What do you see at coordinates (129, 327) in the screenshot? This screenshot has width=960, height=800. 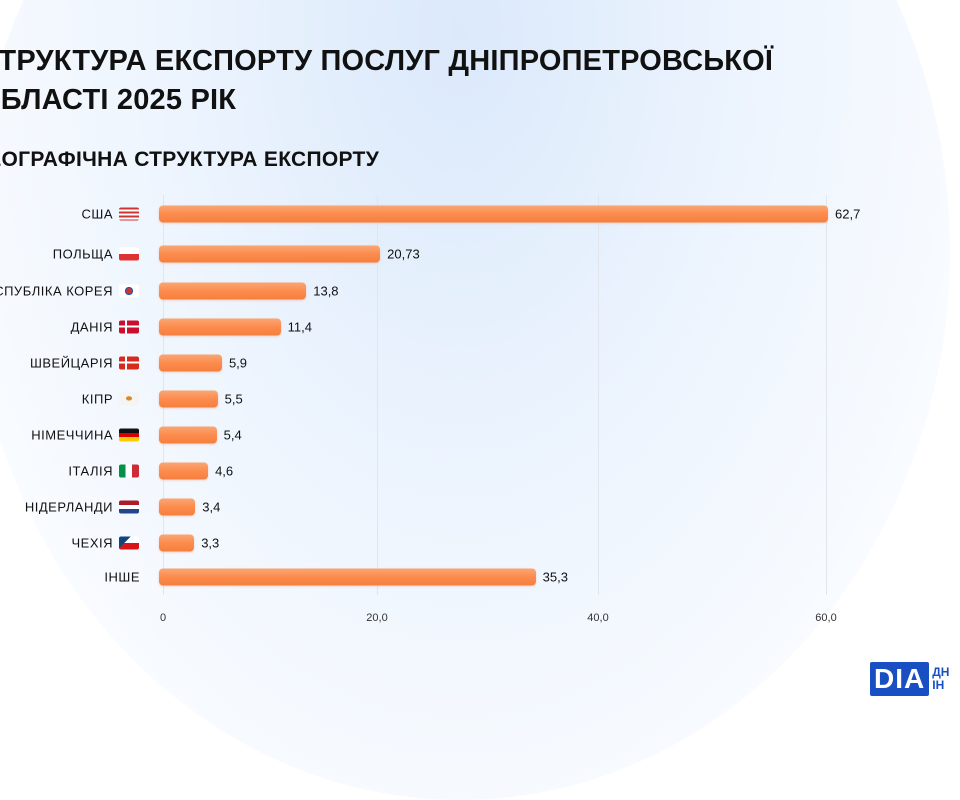 I see `dk-flag-icon` at bounding box center [129, 327].